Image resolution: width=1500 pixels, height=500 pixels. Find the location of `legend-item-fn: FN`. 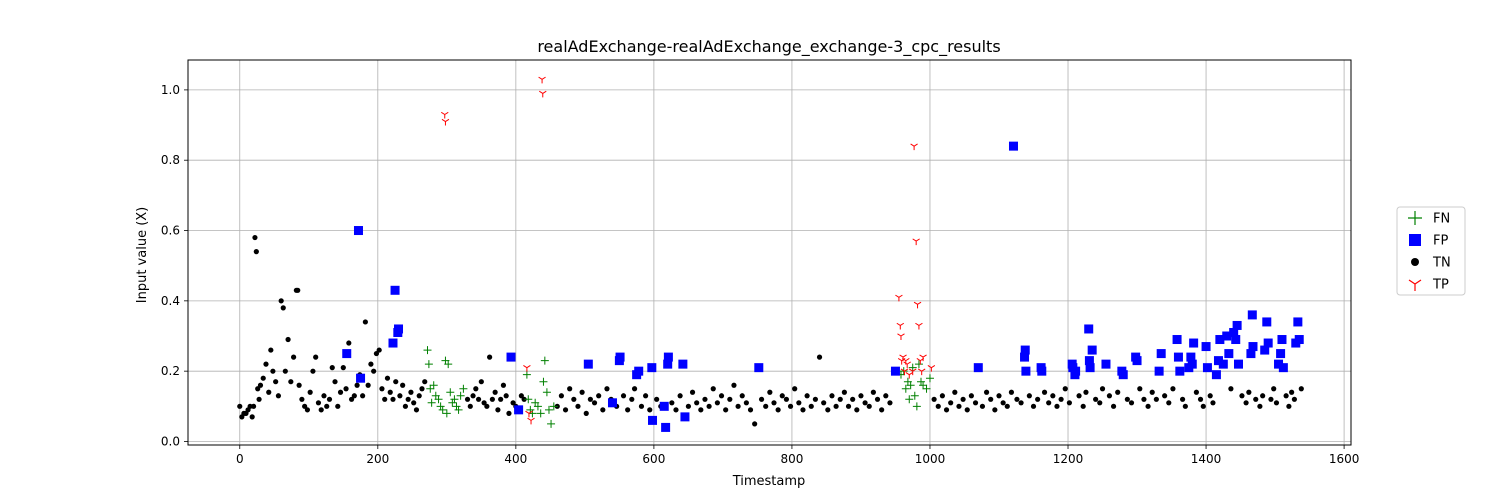

legend-item-fn: FN is located at coordinates (1429, 219).